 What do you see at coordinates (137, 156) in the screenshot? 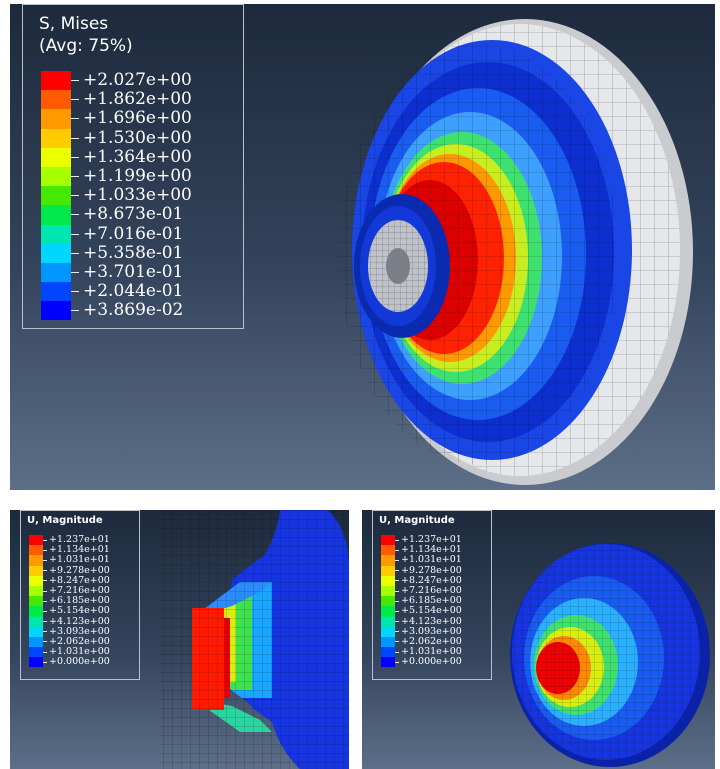
I see `legend-value: +1.364e+00` at bounding box center [137, 156].